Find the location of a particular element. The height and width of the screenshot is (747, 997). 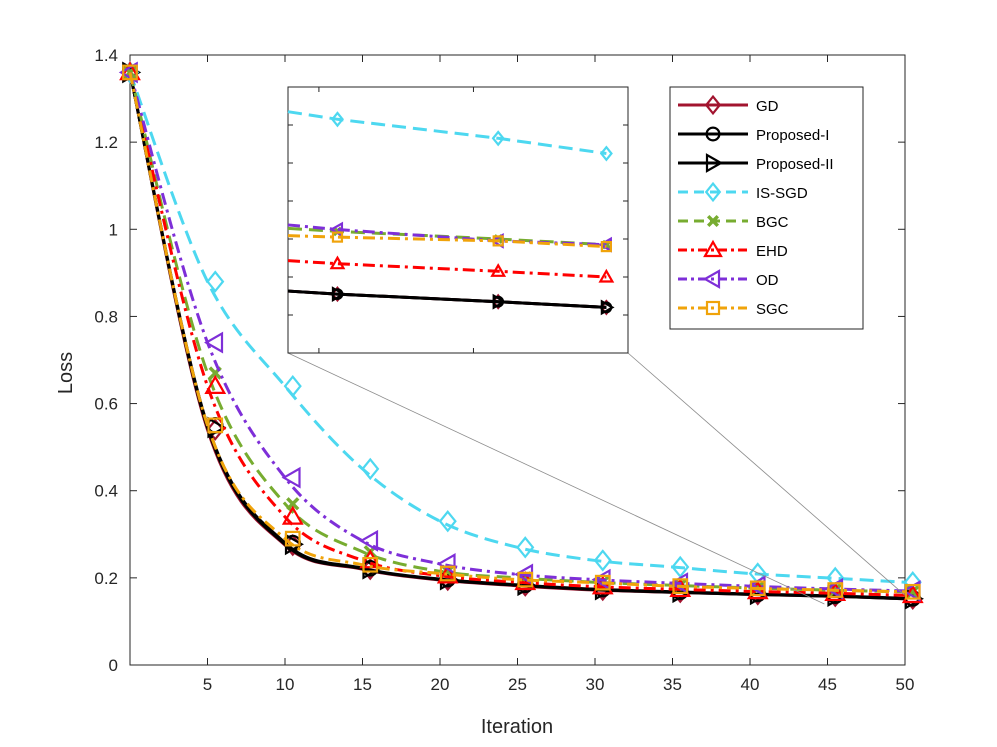

inset-series-sgc is located at coordinates (449, 242).